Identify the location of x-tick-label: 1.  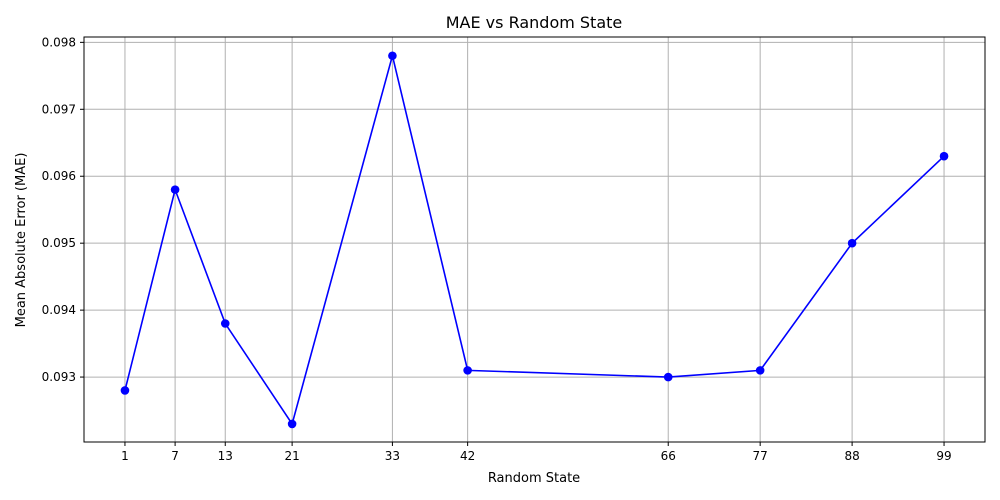
(125, 456).